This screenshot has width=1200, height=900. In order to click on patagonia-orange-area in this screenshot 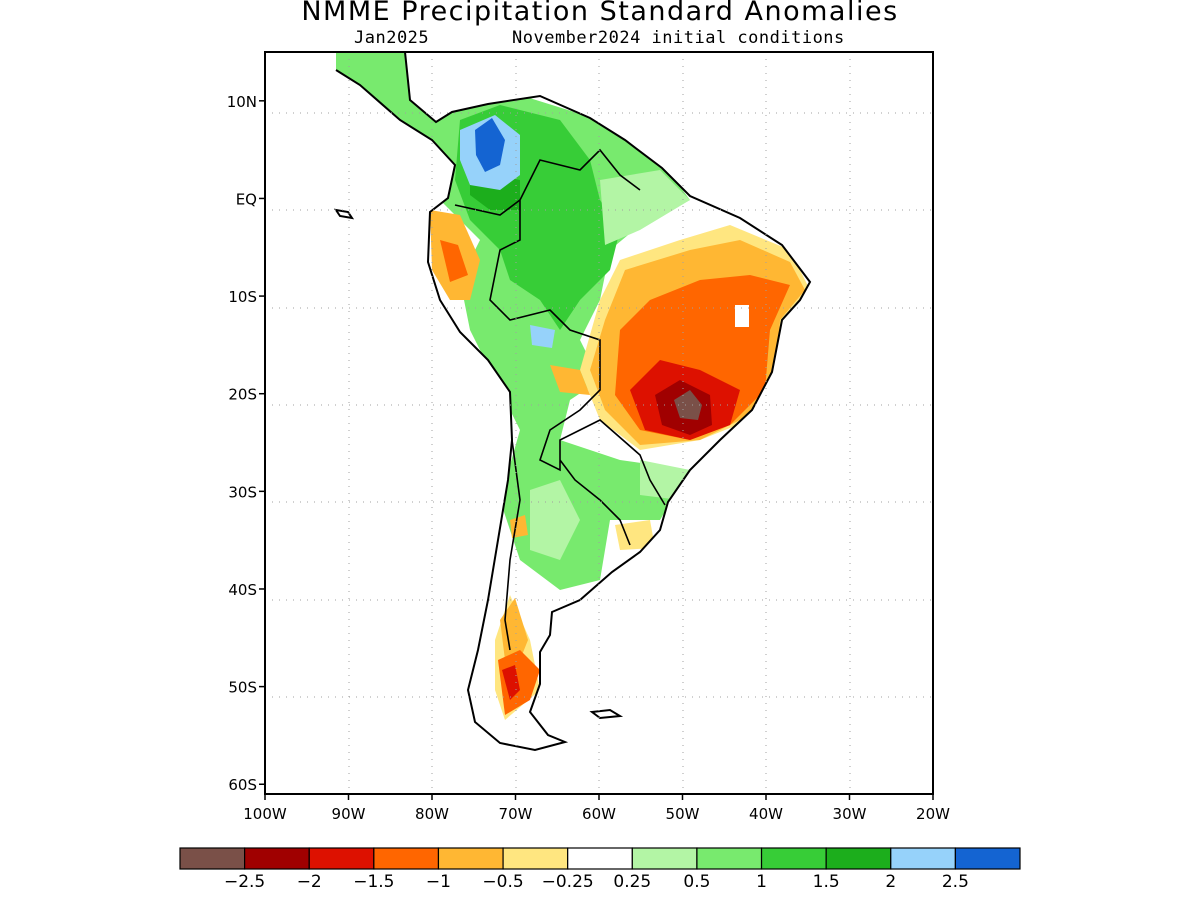, I will do `click(514, 629)`.